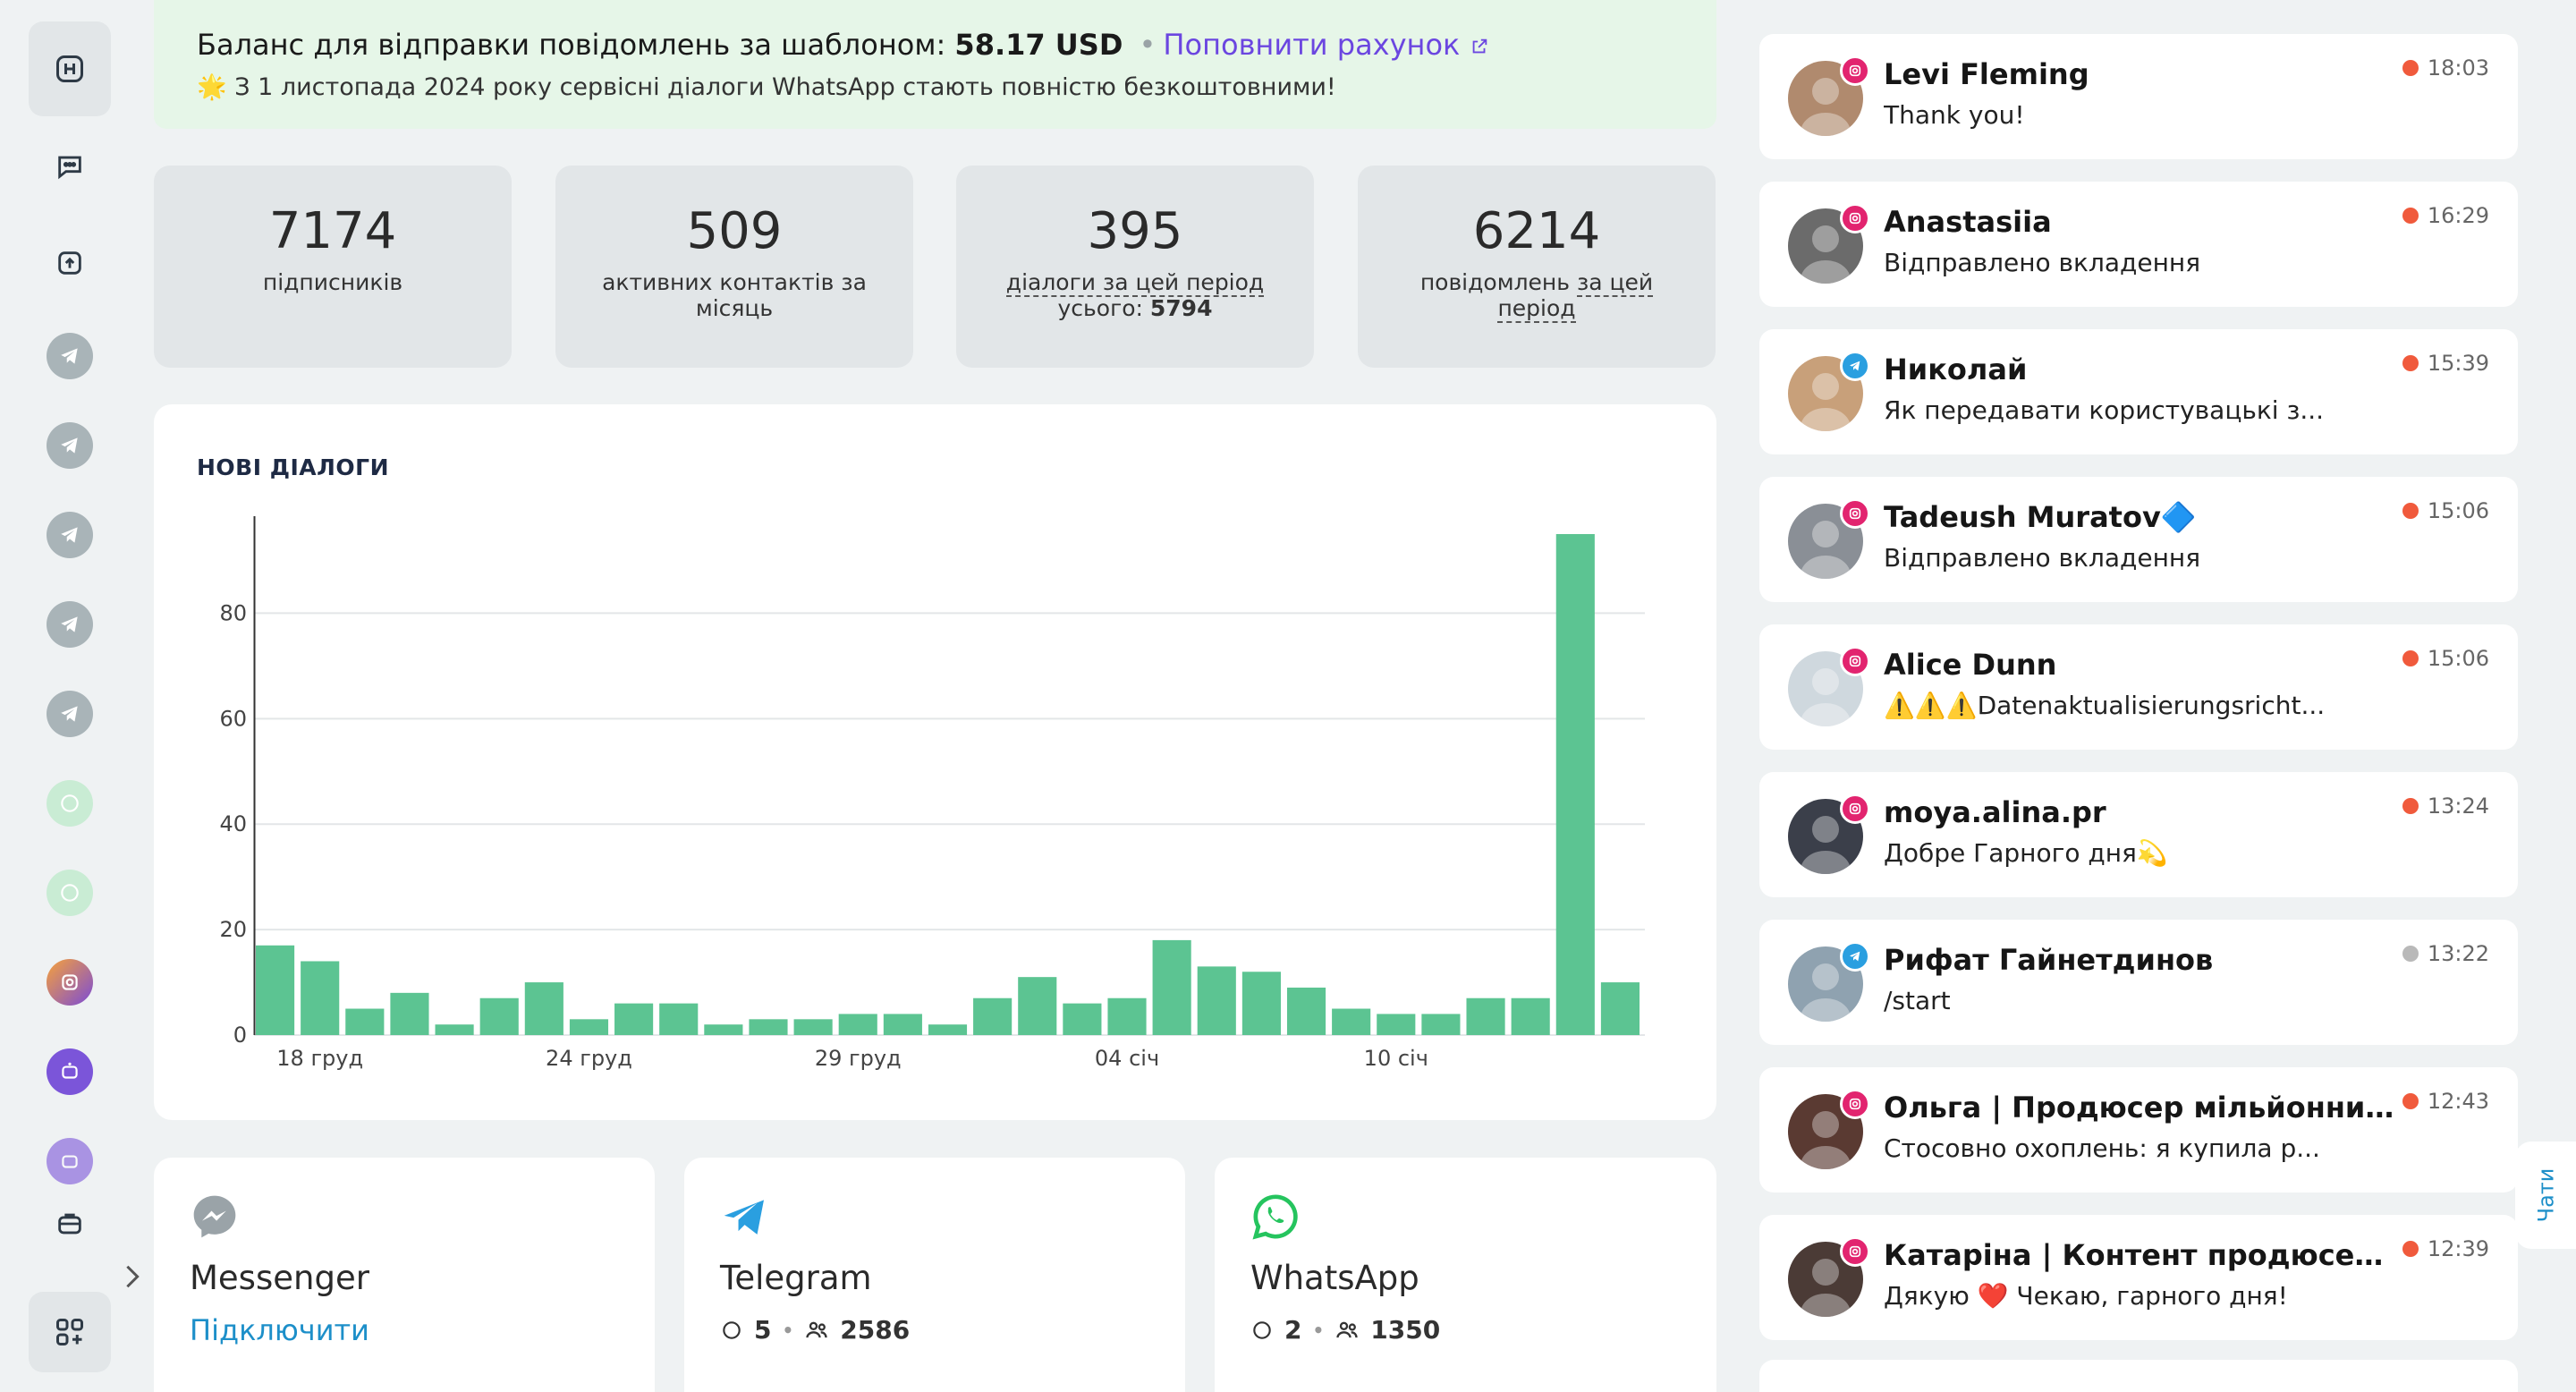 This screenshot has height=1392, width=2576. Describe the element at coordinates (2143, 1255) in the screenshot. I see `dialog-name: Катаріна | Контент продюсер, UGC` at that location.